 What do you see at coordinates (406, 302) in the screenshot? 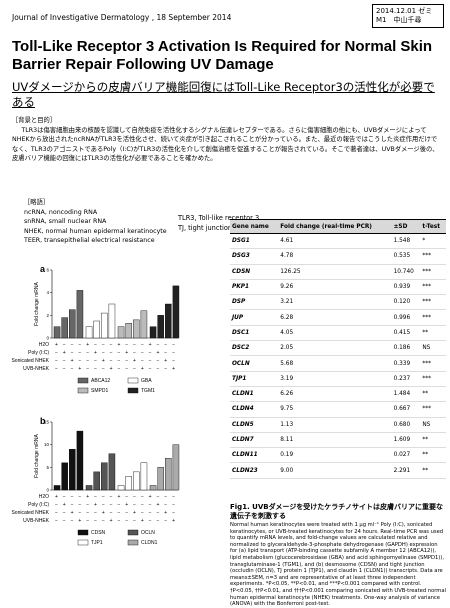
I see `table-cell: 0.120` at bounding box center [406, 302].